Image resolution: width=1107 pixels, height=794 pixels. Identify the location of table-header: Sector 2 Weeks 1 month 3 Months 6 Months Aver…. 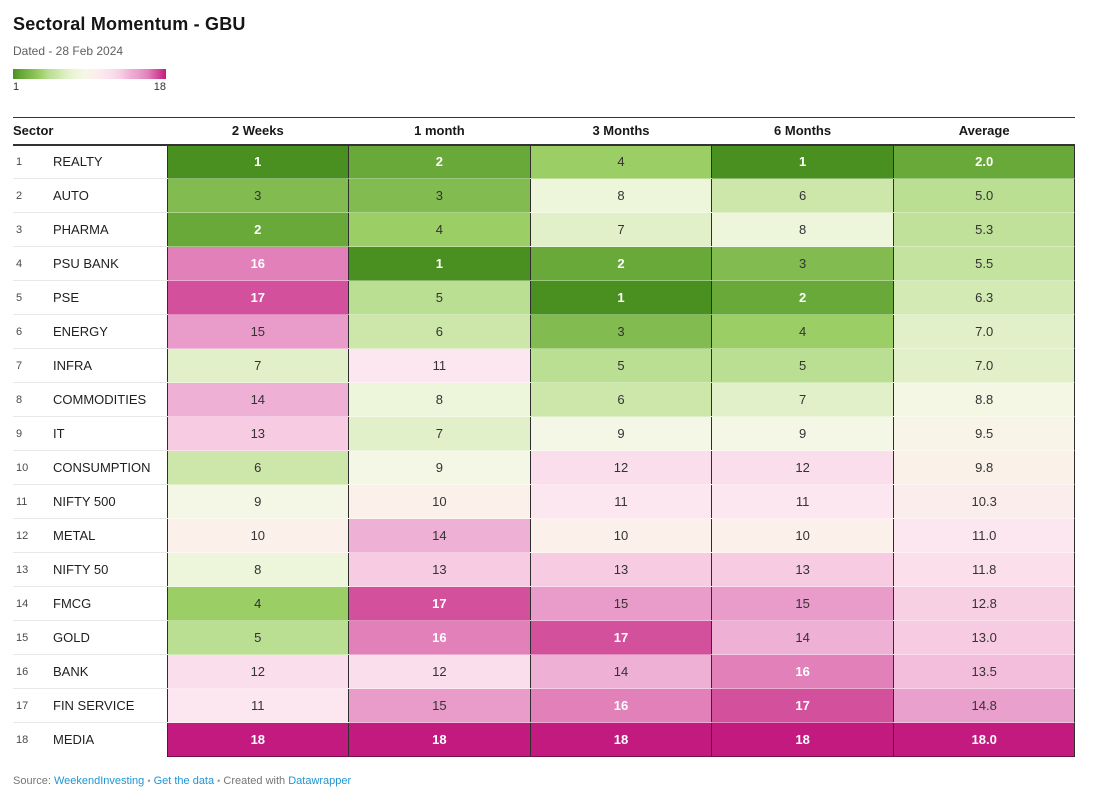
(544, 131).